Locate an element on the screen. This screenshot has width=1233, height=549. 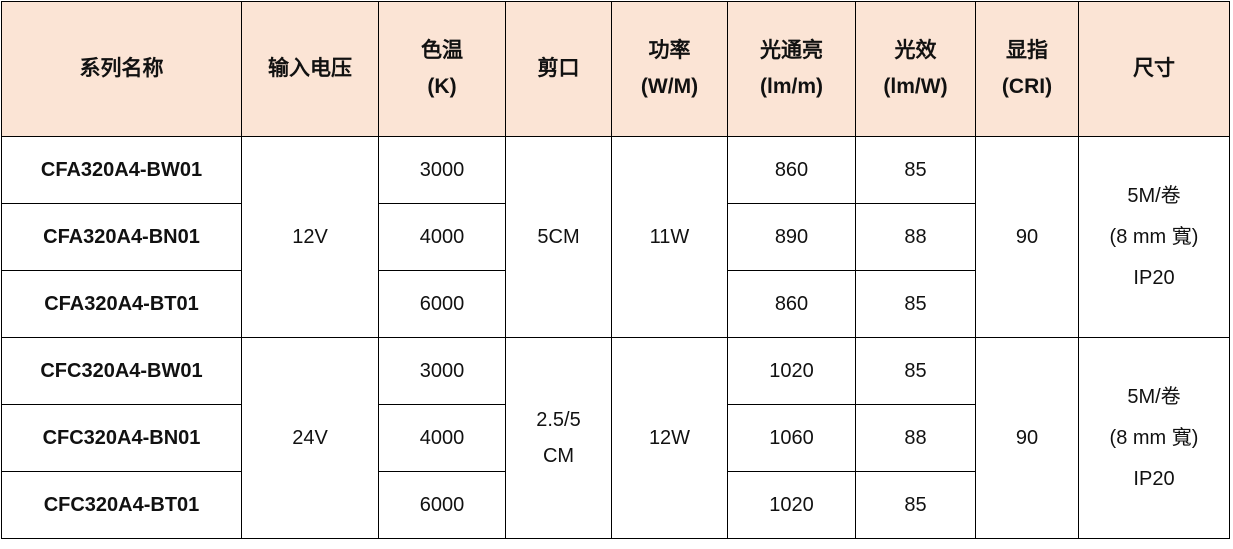
cut-cell: 2.5/5 CM is located at coordinates (558, 438).